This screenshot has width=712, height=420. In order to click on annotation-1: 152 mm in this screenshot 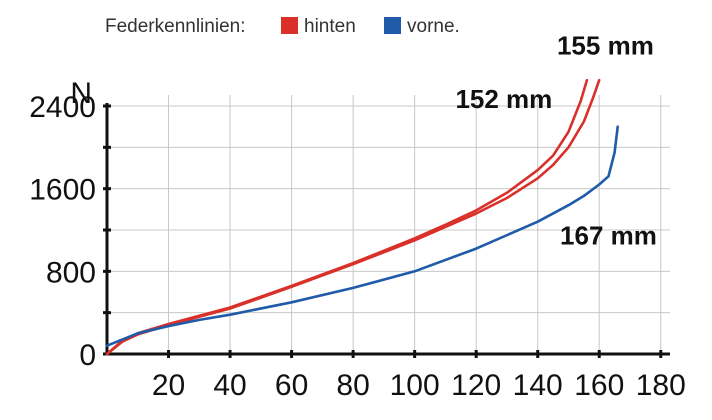, I will do `click(503, 99)`.